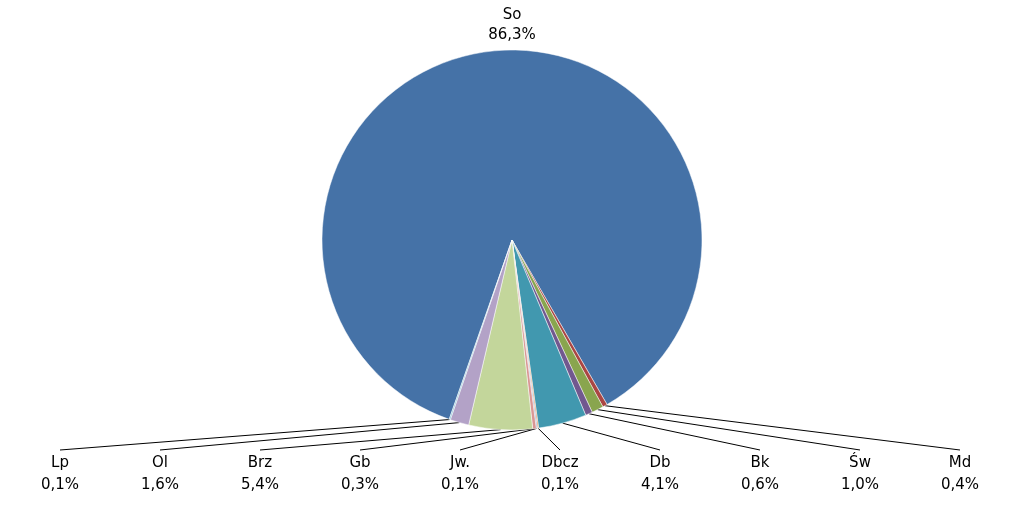  Describe the element at coordinates (860, 461) in the screenshot. I see `slice-label: Św` at that location.